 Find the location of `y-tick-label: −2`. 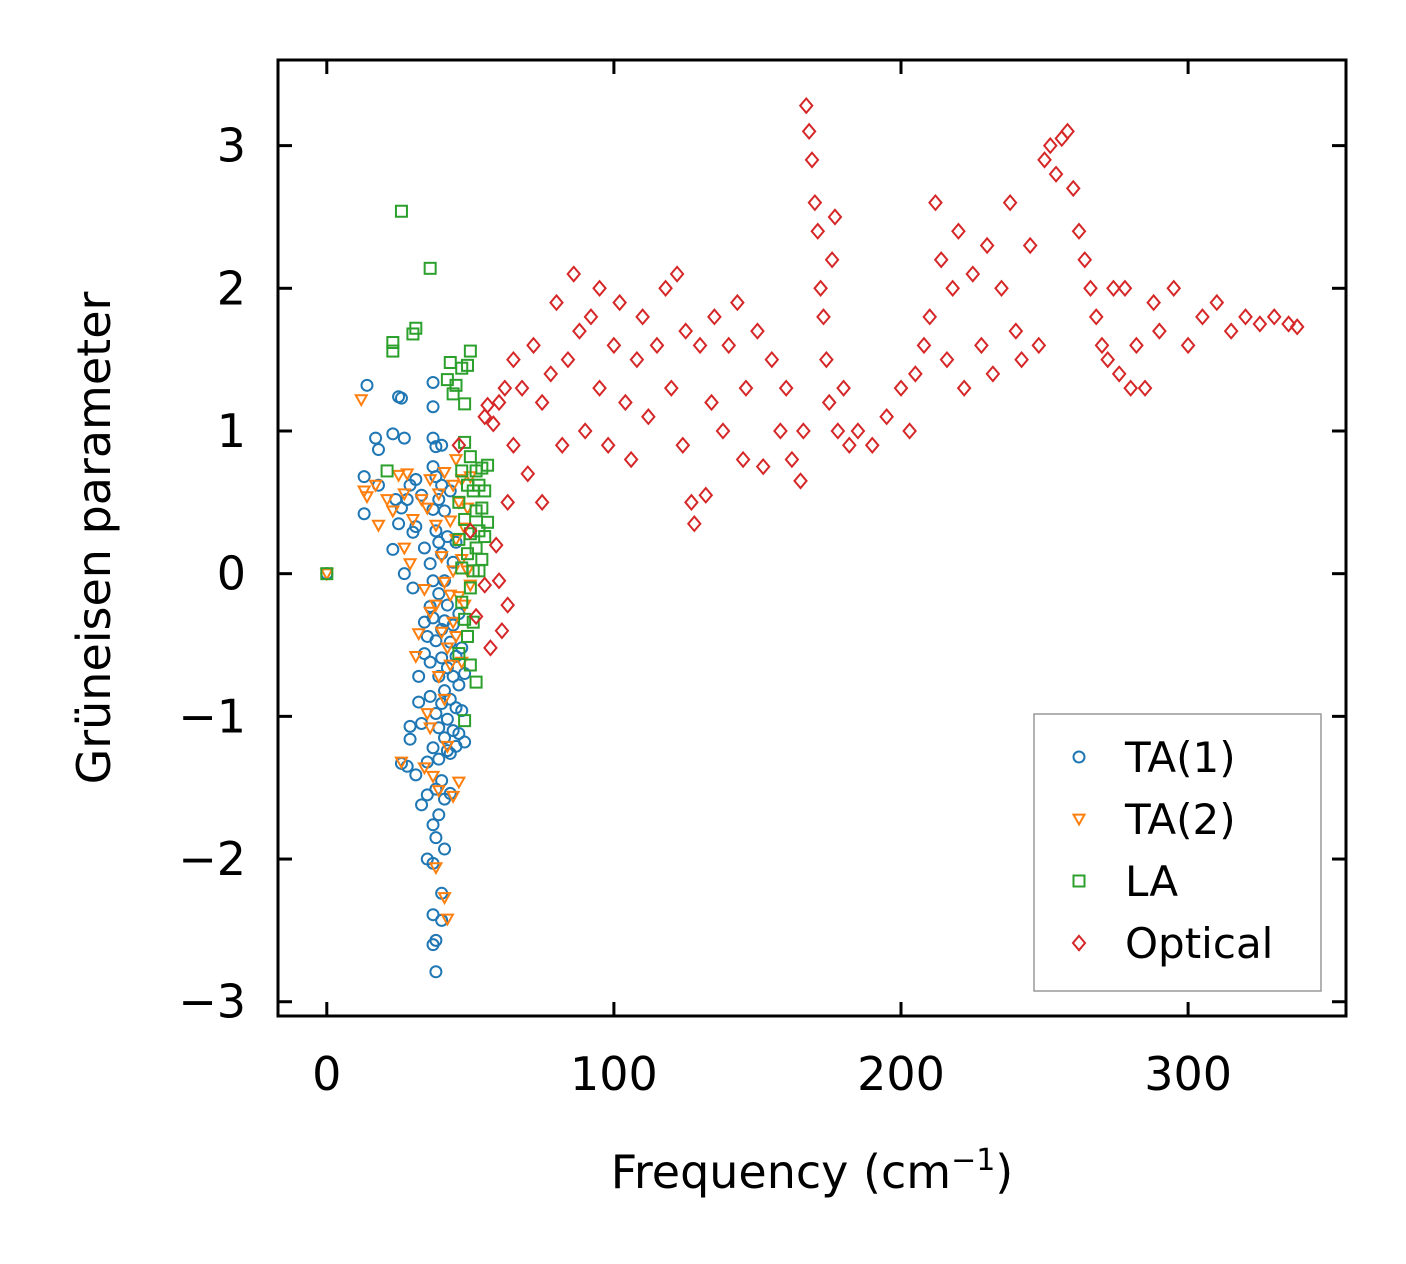

y-tick-label: −2 is located at coordinates (212, 859).